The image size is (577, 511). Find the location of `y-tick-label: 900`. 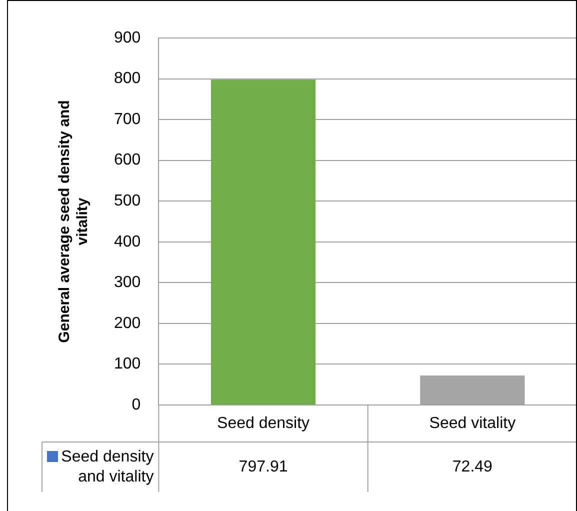

y-tick-label: 900 is located at coordinates (127, 37).